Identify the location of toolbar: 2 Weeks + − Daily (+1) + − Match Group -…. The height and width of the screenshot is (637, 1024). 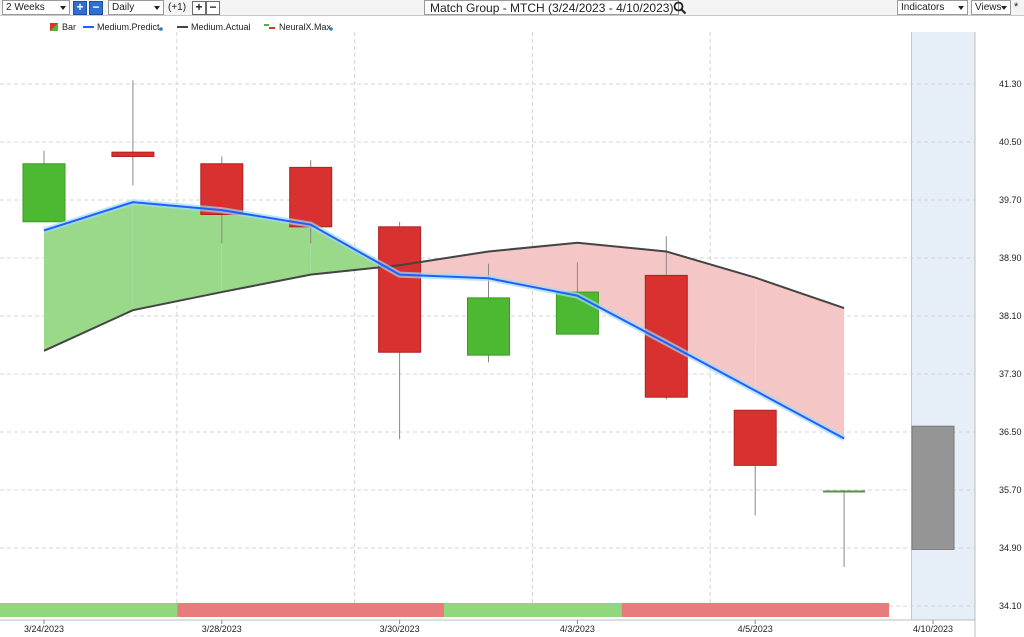
(512, 8).